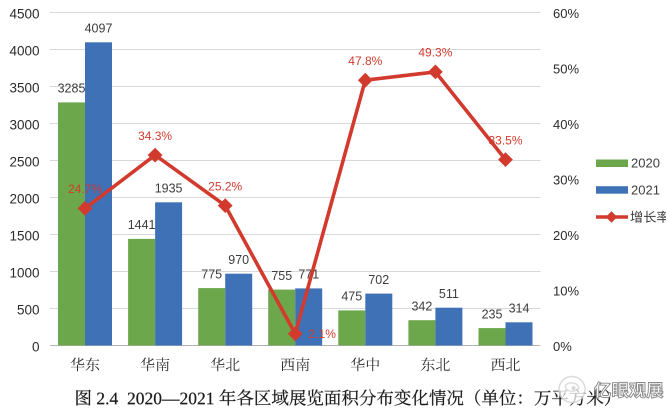  I want to click on svg-text: 34.3%, so click(155, 136).